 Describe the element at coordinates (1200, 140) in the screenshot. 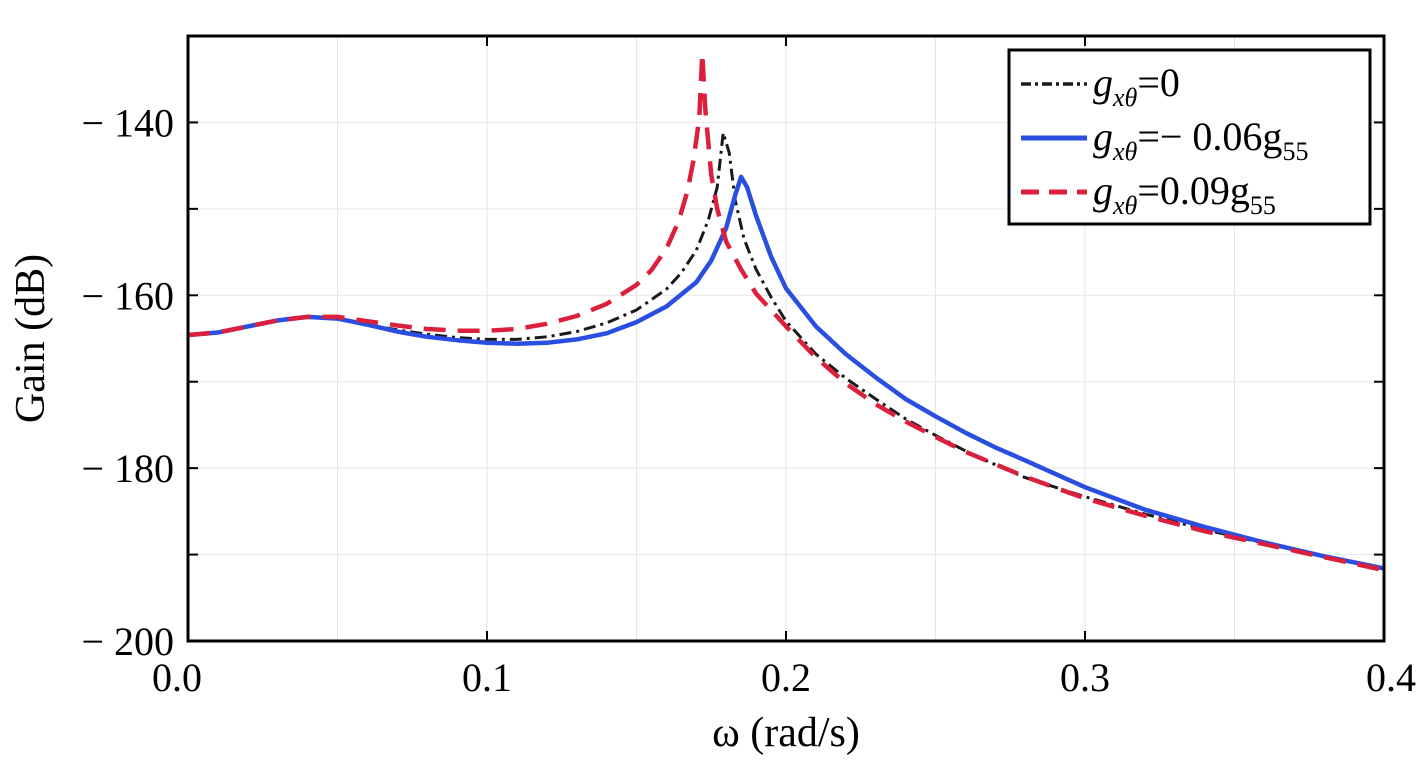

I see `legend-label-1: gxθ=− 0.06g55` at that location.